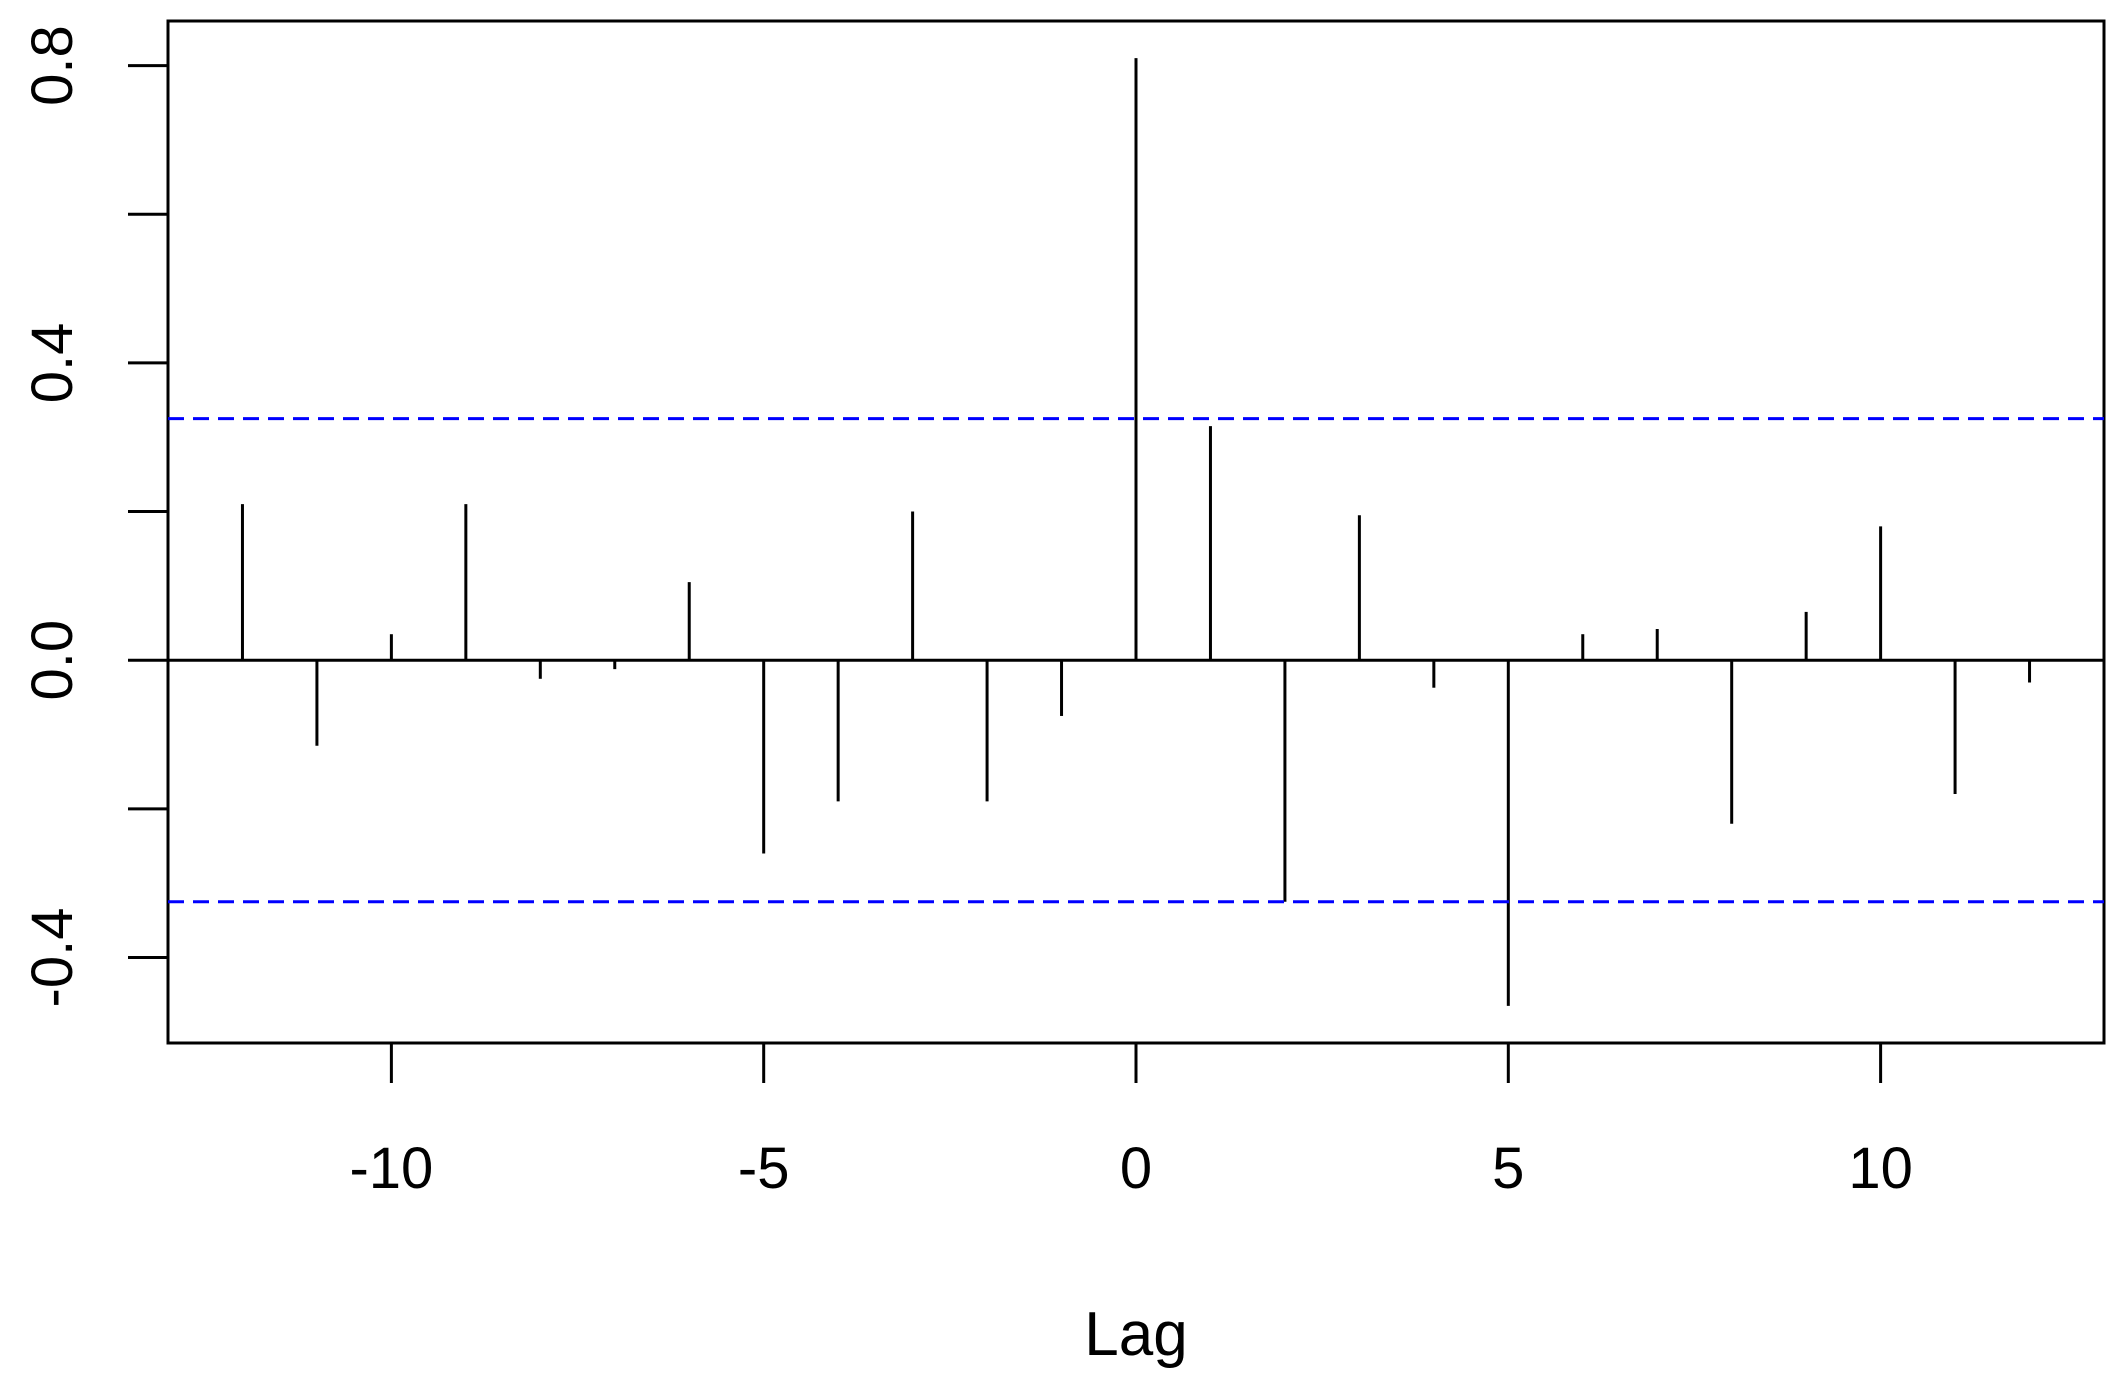  Describe the element at coordinates (52, 958) in the screenshot. I see `y-tick-label: -0.4` at that location.